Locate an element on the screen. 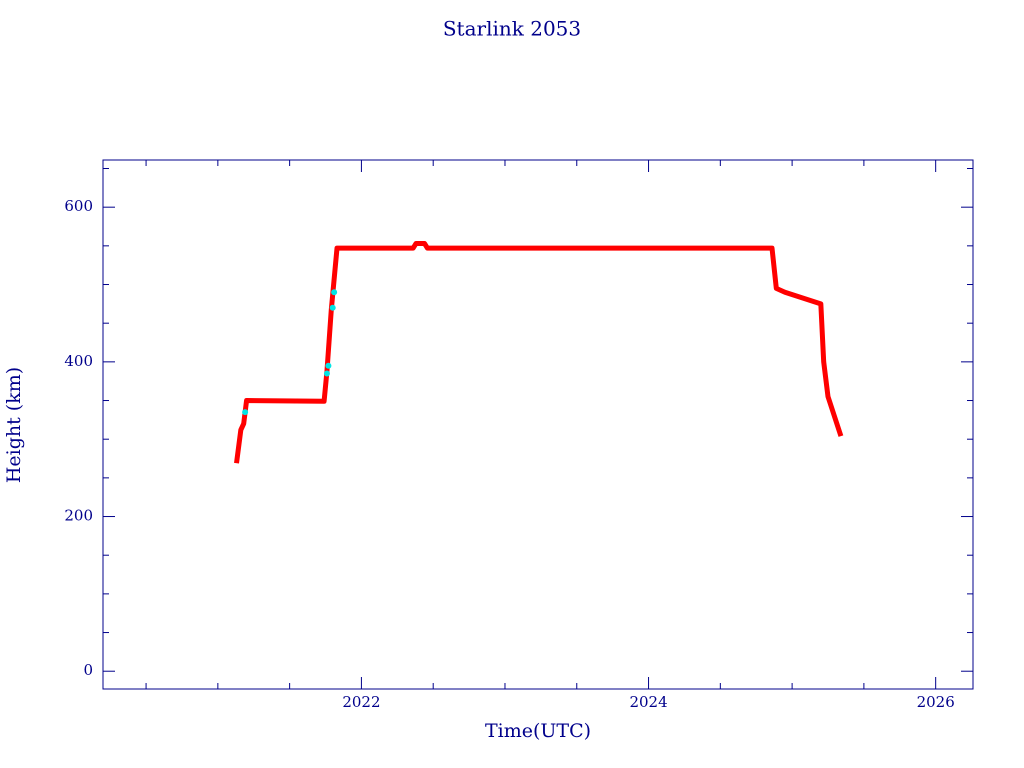  chart-title: Starlink 2053 is located at coordinates (512, 29).